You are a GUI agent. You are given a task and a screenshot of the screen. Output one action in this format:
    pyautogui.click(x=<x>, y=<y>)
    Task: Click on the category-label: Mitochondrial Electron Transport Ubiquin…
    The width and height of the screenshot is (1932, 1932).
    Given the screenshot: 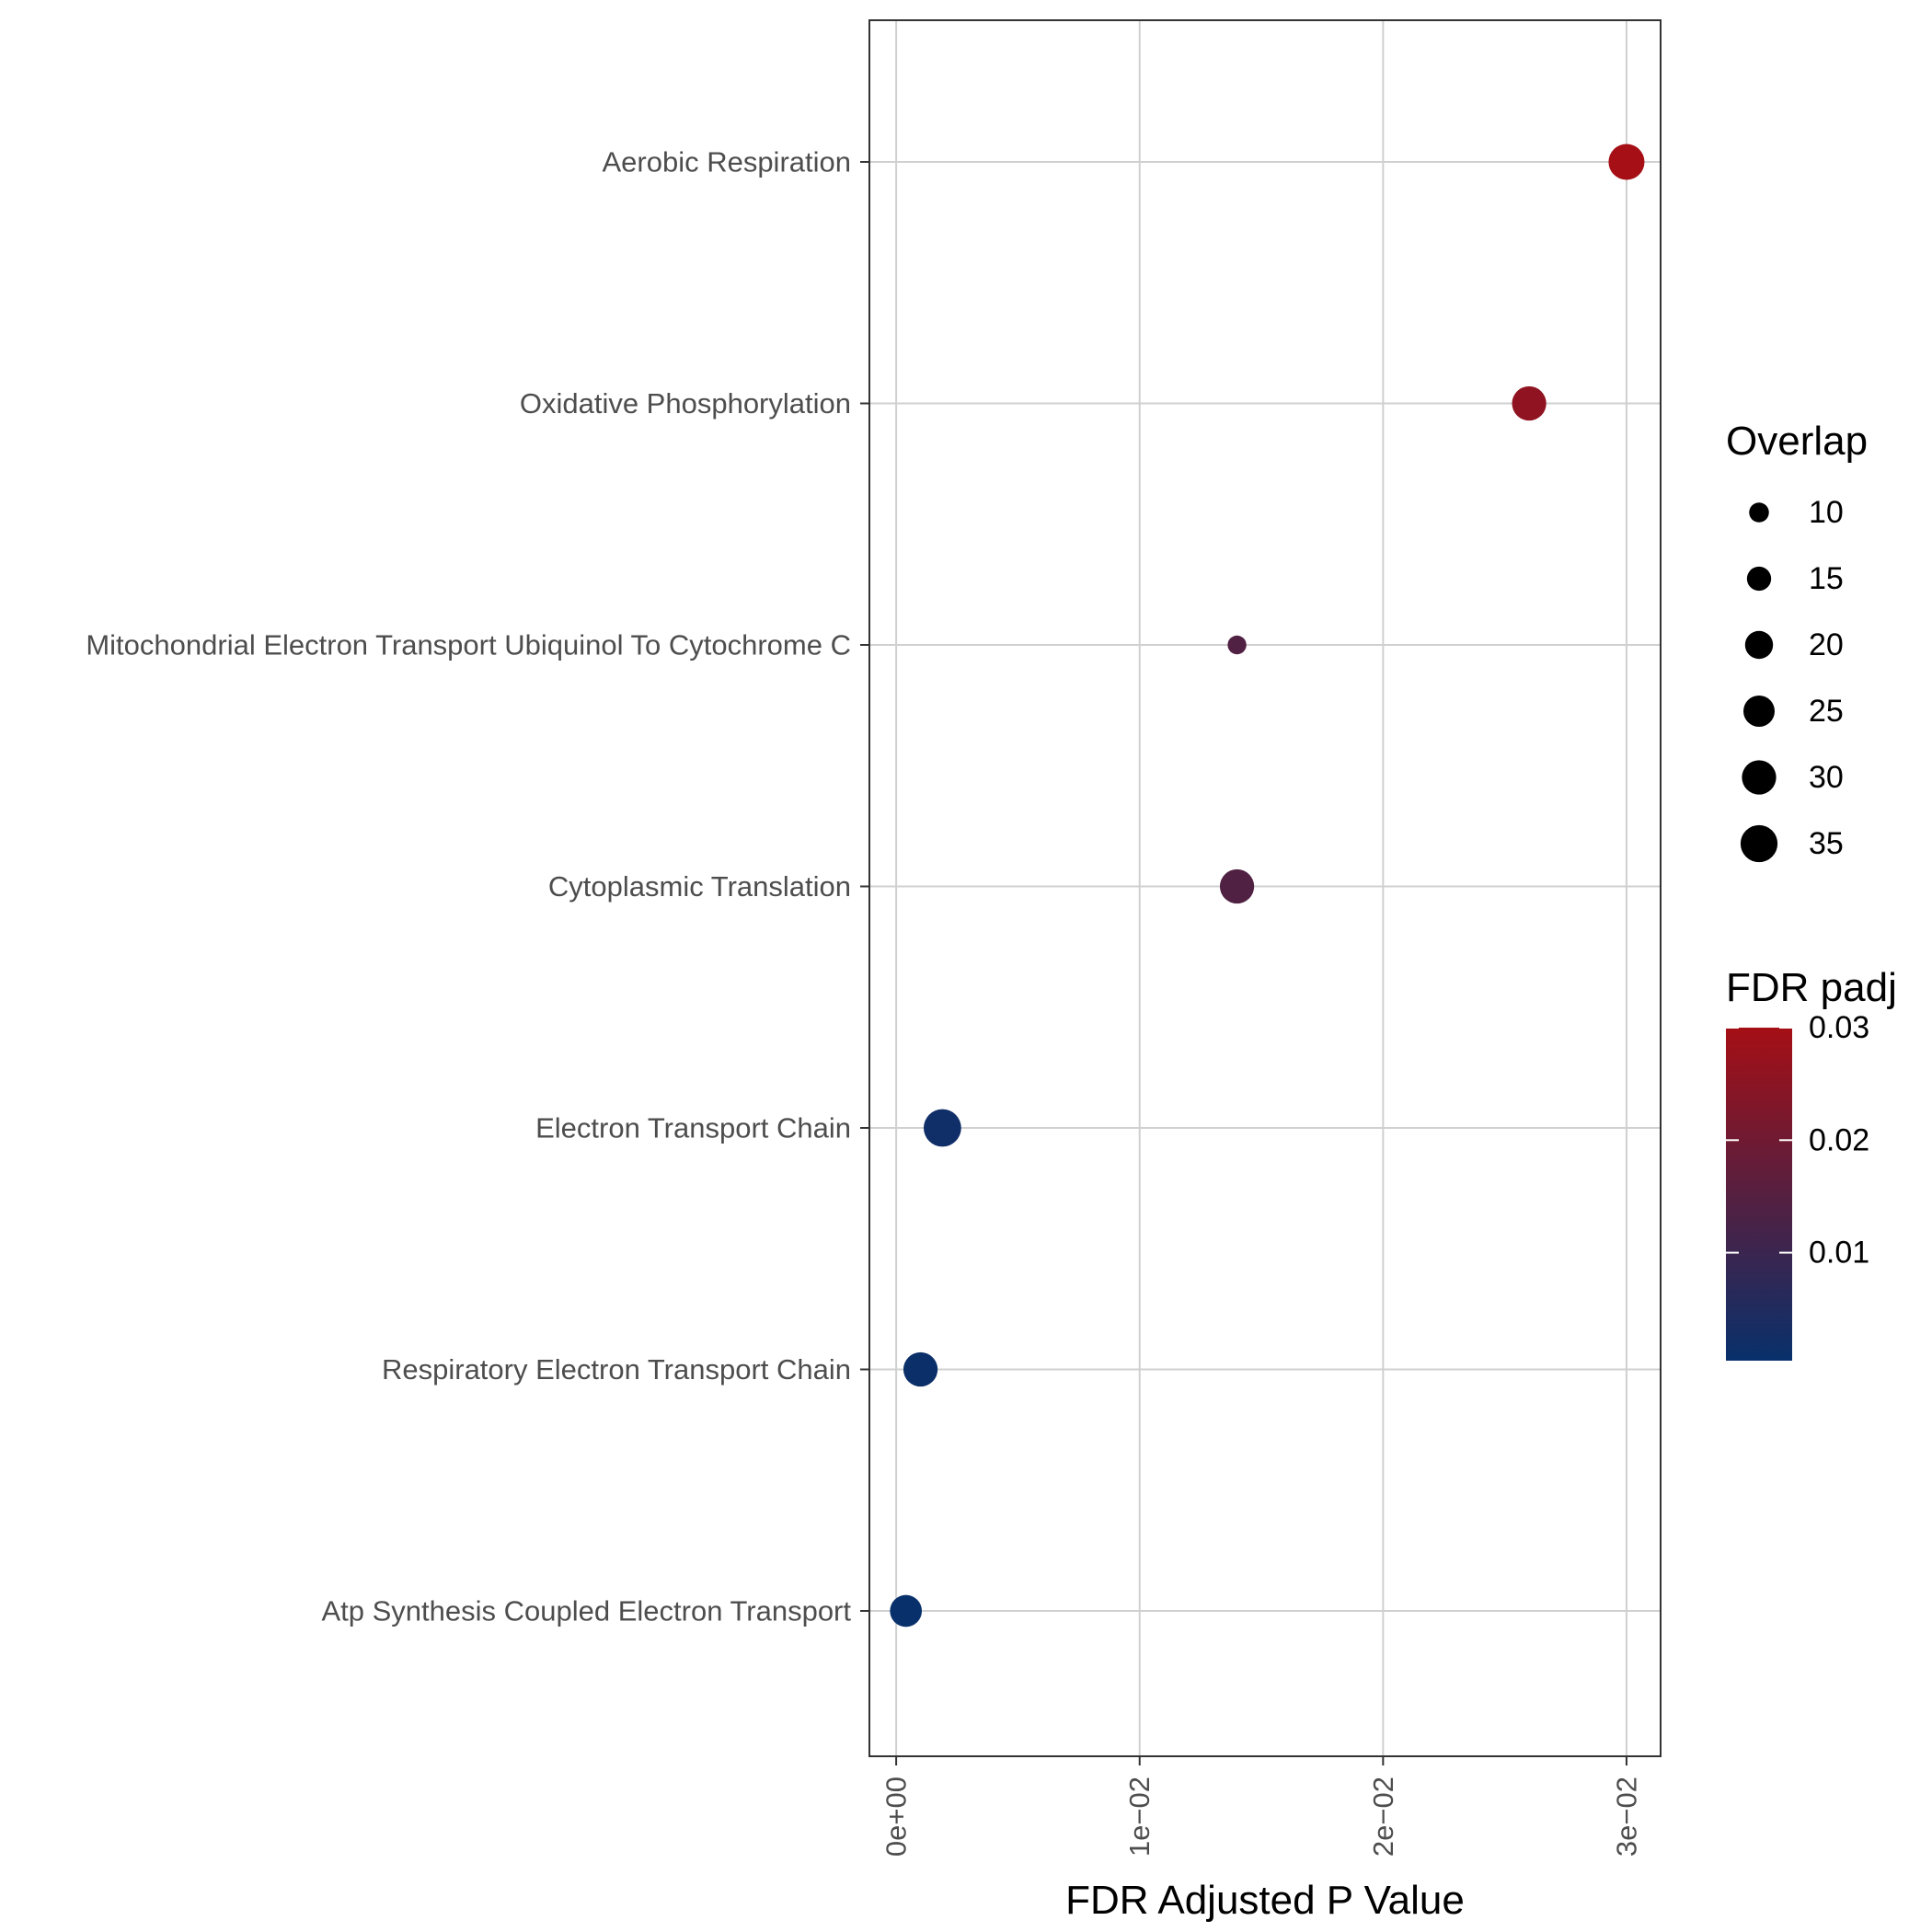 What is the action you would take?
    pyautogui.click(x=468, y=645)
    